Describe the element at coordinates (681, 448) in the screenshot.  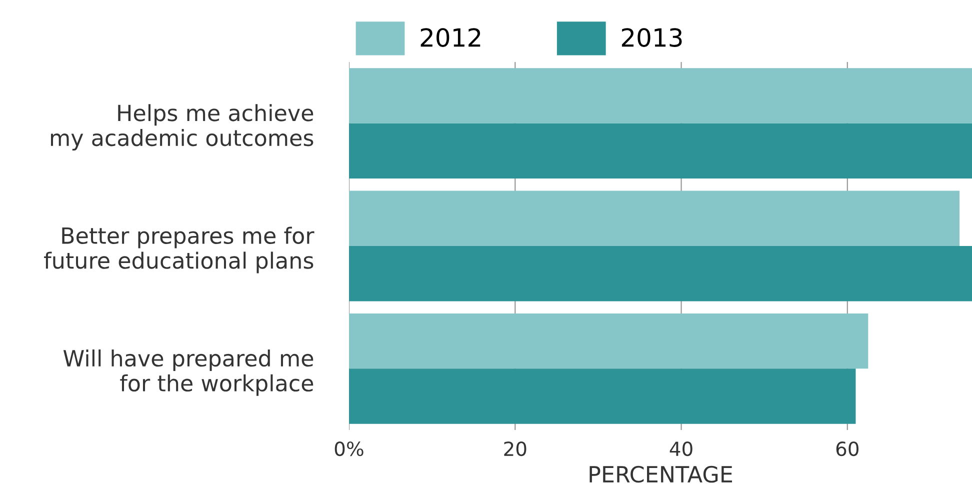
I see `x-tick-label: 40` at that location.